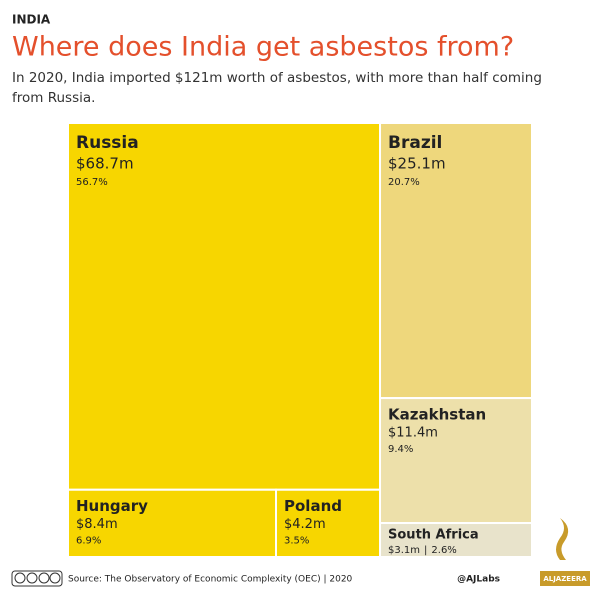 The width and height of the screenshot is (600, 600). Describe the element at coordinates (313, 506) in the screenshot. I see `category-label: Poland` at that location.